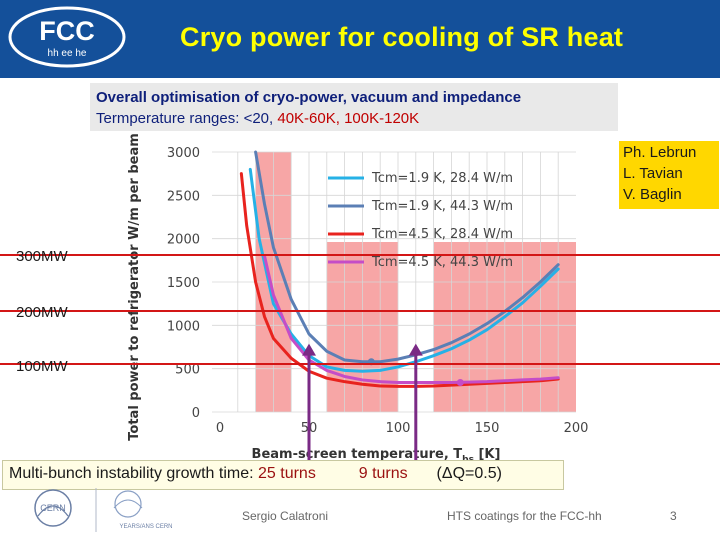 This screenshot has height=540, width=720. Describe the element at coordinates (42, 366) in the screenshot. I see `label-100mw: 100MW` at that location.